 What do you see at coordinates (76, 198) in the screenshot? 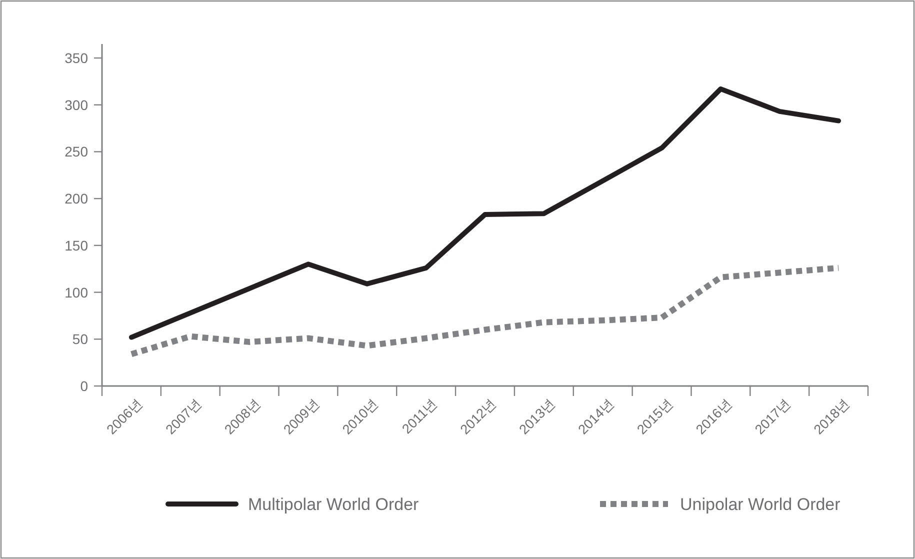
I see `y-tick-label: 200` at bounding box center [76, 198].